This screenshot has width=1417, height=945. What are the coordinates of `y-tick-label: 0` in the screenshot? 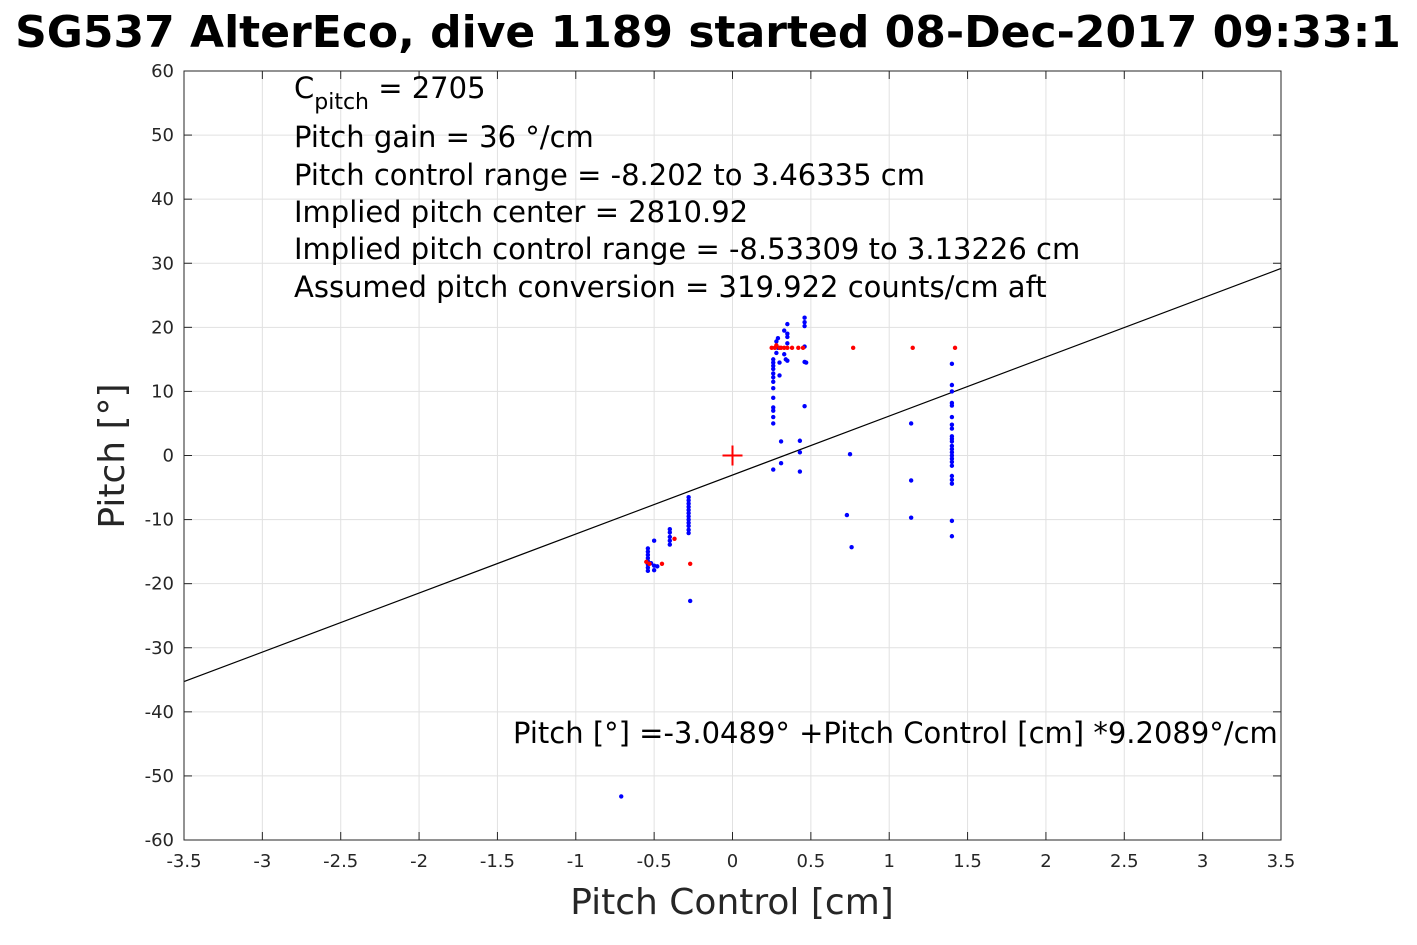 It's located at (168, 456).